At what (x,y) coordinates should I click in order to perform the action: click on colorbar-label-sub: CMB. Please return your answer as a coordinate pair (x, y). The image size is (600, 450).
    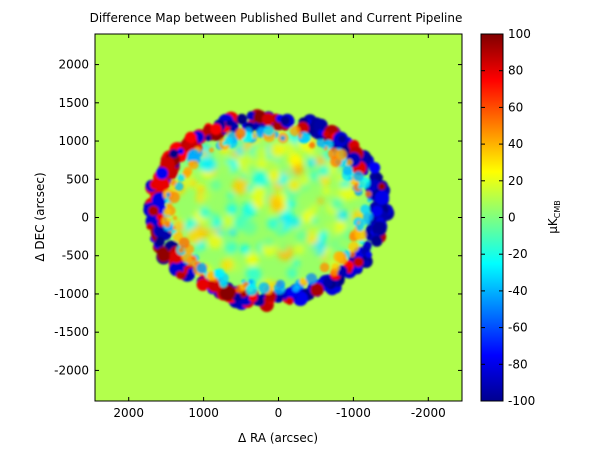
    Looking at the image, I should click on (557, 209).